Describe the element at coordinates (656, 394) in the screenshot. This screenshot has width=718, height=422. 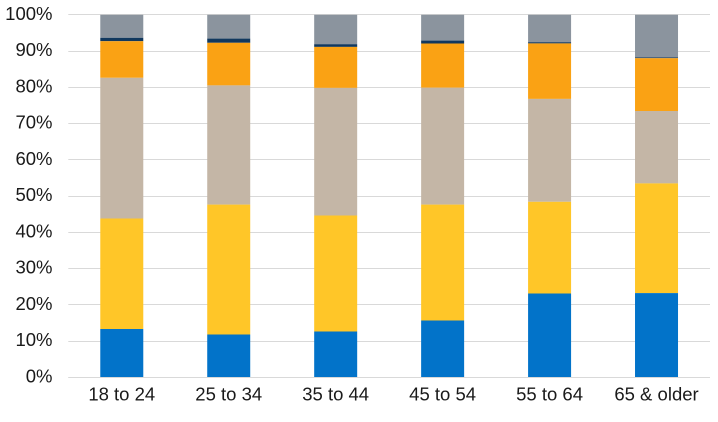
I see `svg-text: 65 & older` at that location.